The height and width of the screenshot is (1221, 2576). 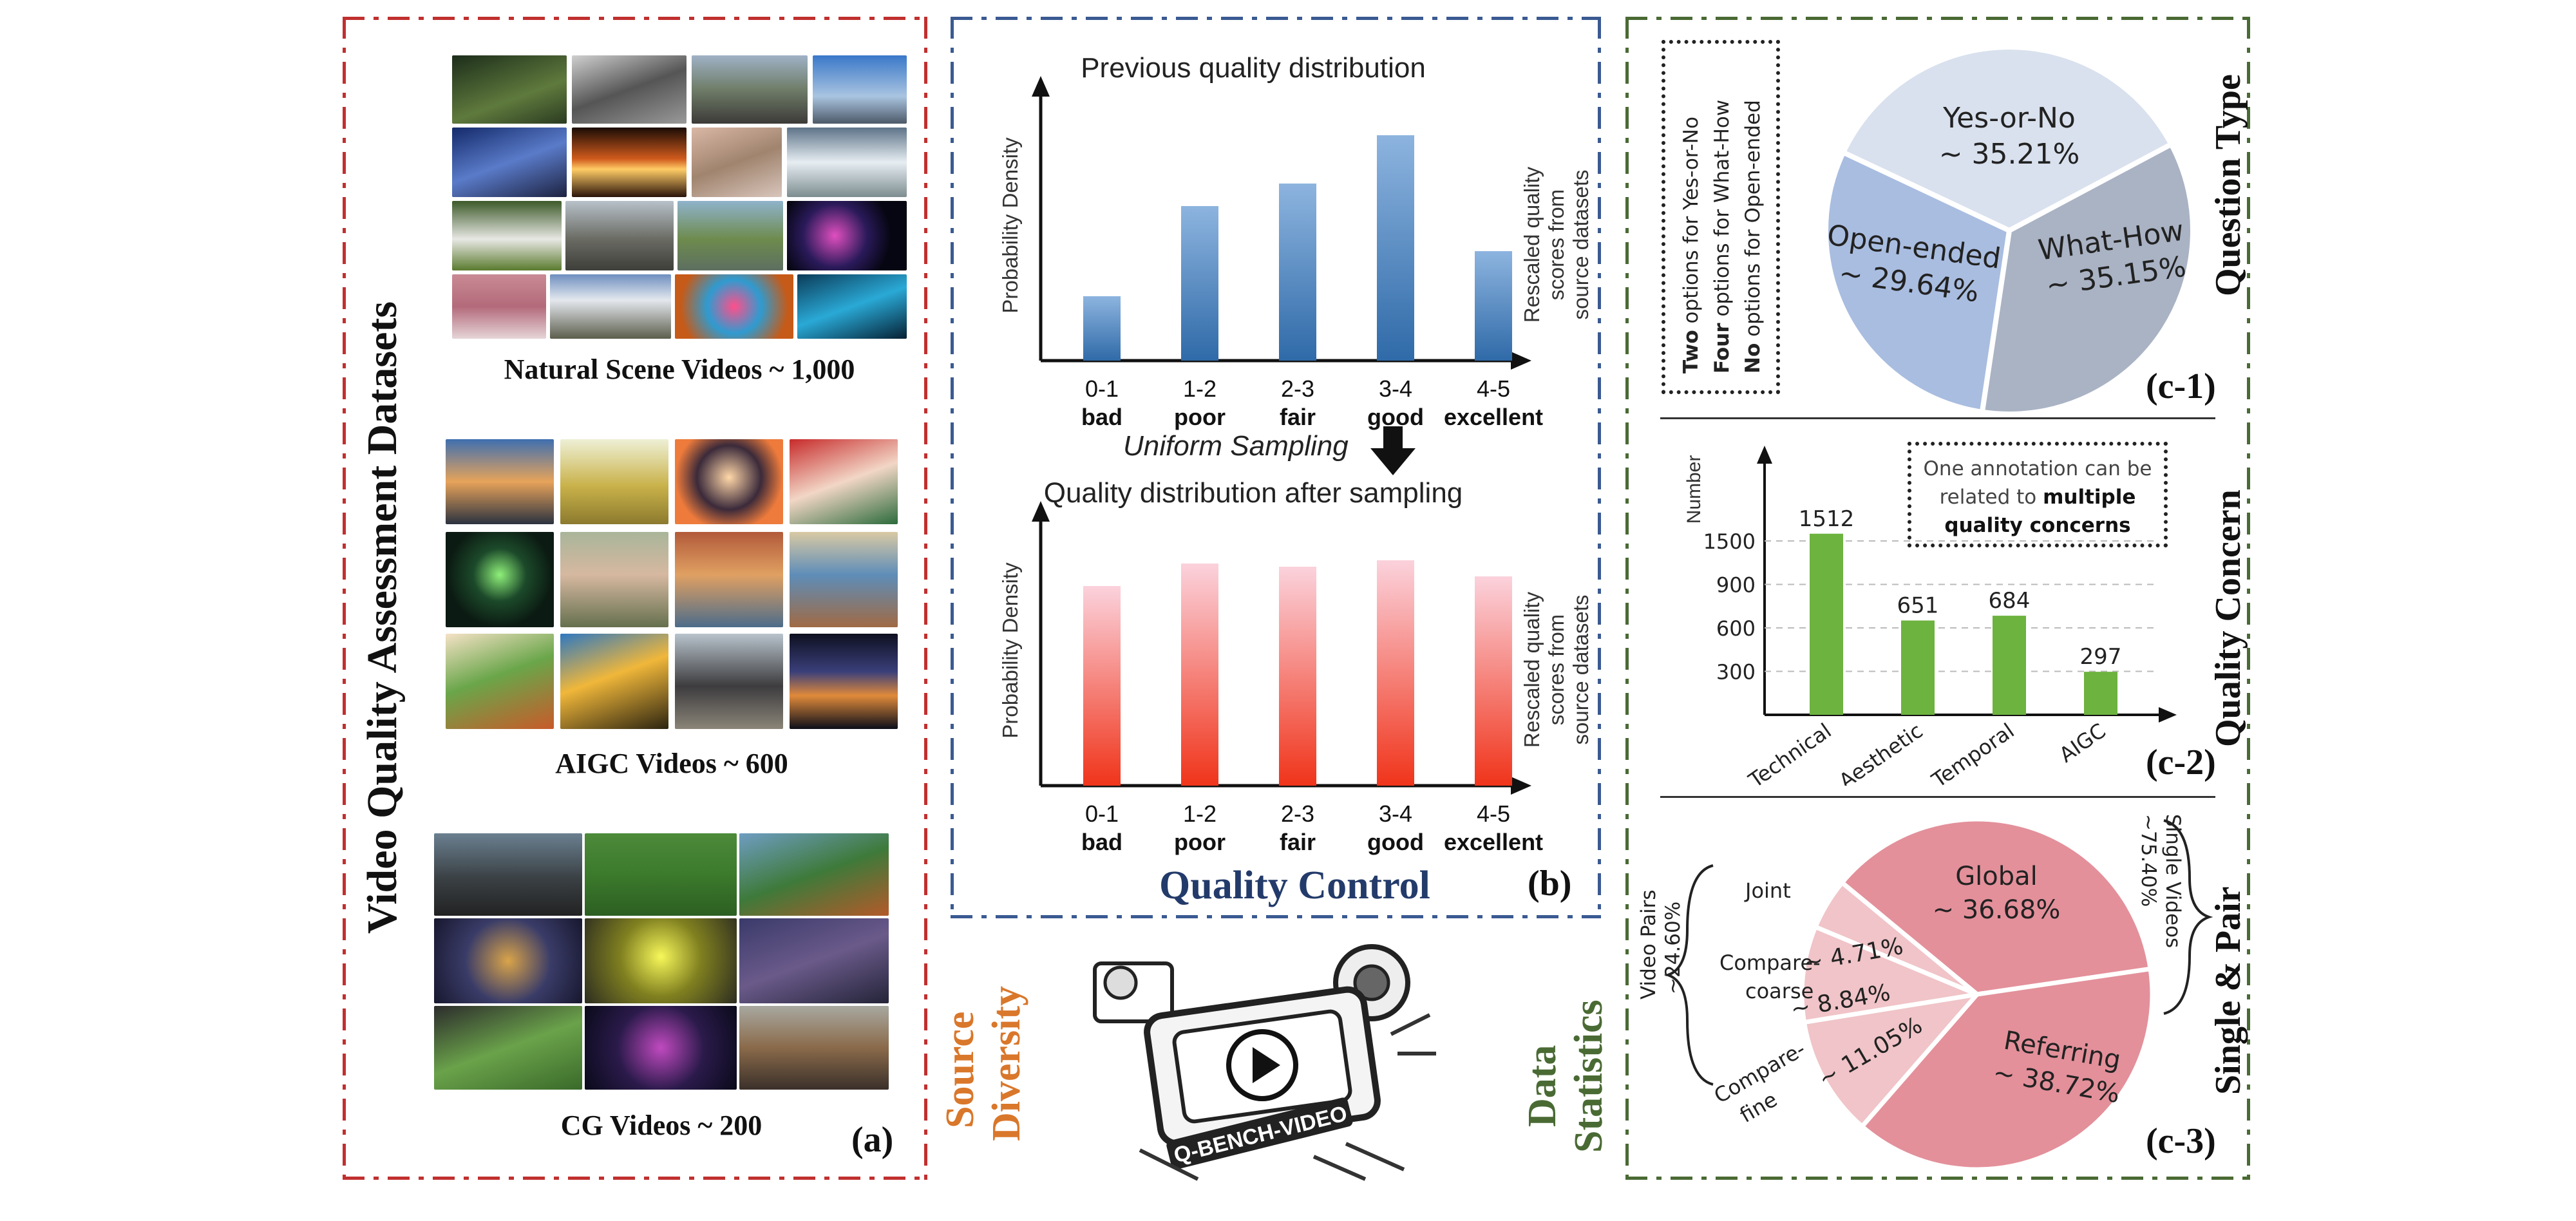 I want to click on video-pairs-line-1: Video Pairs, so click(x=1649, y=944).